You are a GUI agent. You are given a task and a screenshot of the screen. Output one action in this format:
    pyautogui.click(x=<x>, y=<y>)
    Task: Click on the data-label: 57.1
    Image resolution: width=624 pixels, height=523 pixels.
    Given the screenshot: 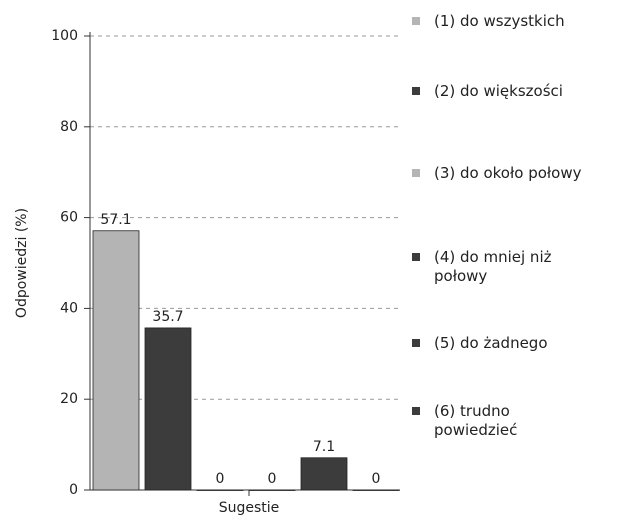 What is the action you would take?
    pyautogui.click(x=115, y=220)
    